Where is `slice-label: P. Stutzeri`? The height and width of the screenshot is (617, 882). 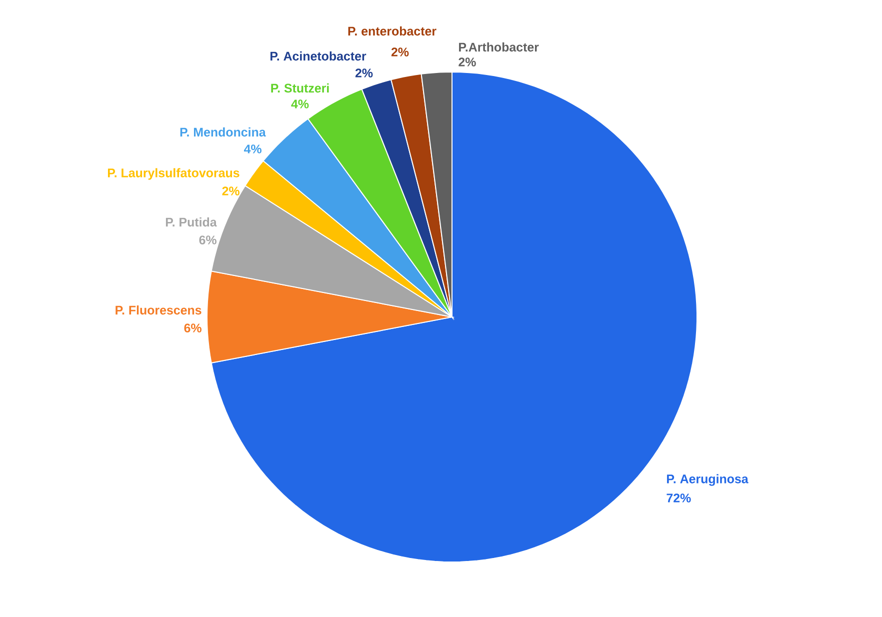 slice-label: P. Stutzeri is located at coordinates (300, 88).